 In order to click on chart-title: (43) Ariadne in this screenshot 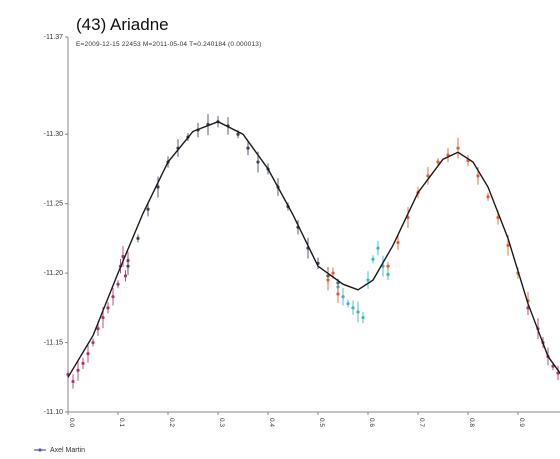, I will do `click(122, 24)`.